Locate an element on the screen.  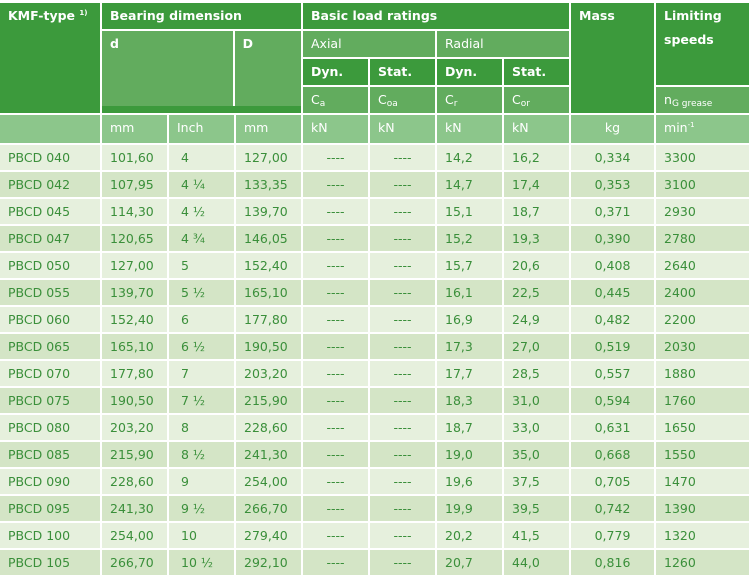
cell-cr: 16,1 is located at coordinates (470, 293).